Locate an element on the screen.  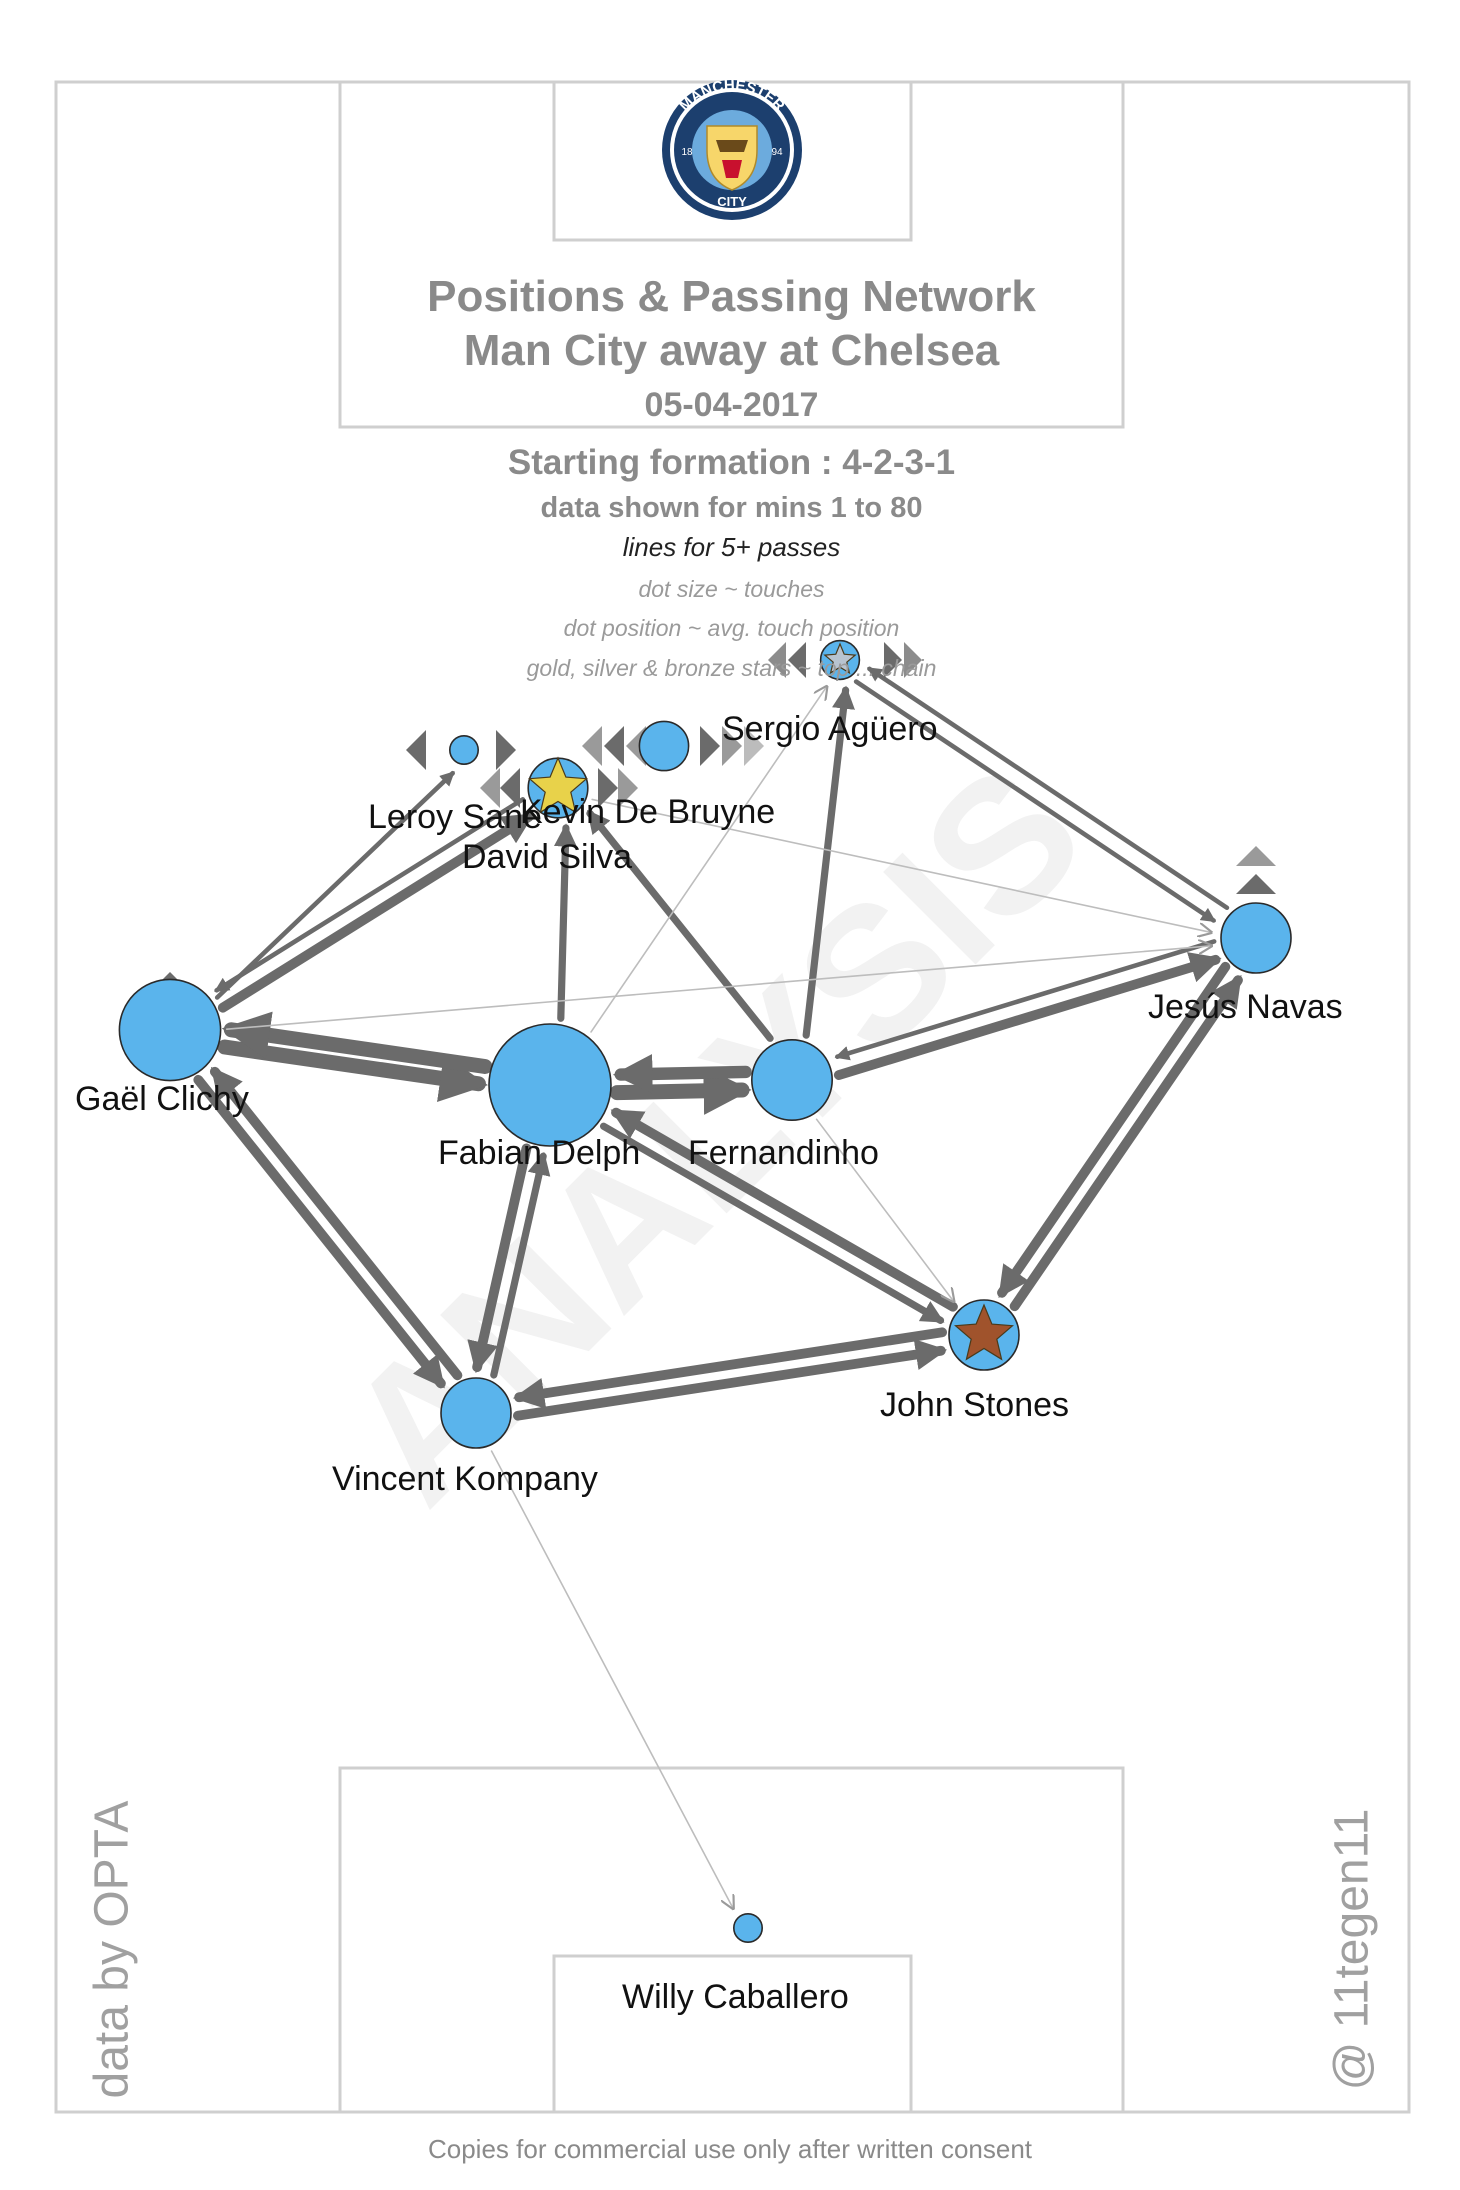
gold-star-silva is located at coordinates (558, 785).